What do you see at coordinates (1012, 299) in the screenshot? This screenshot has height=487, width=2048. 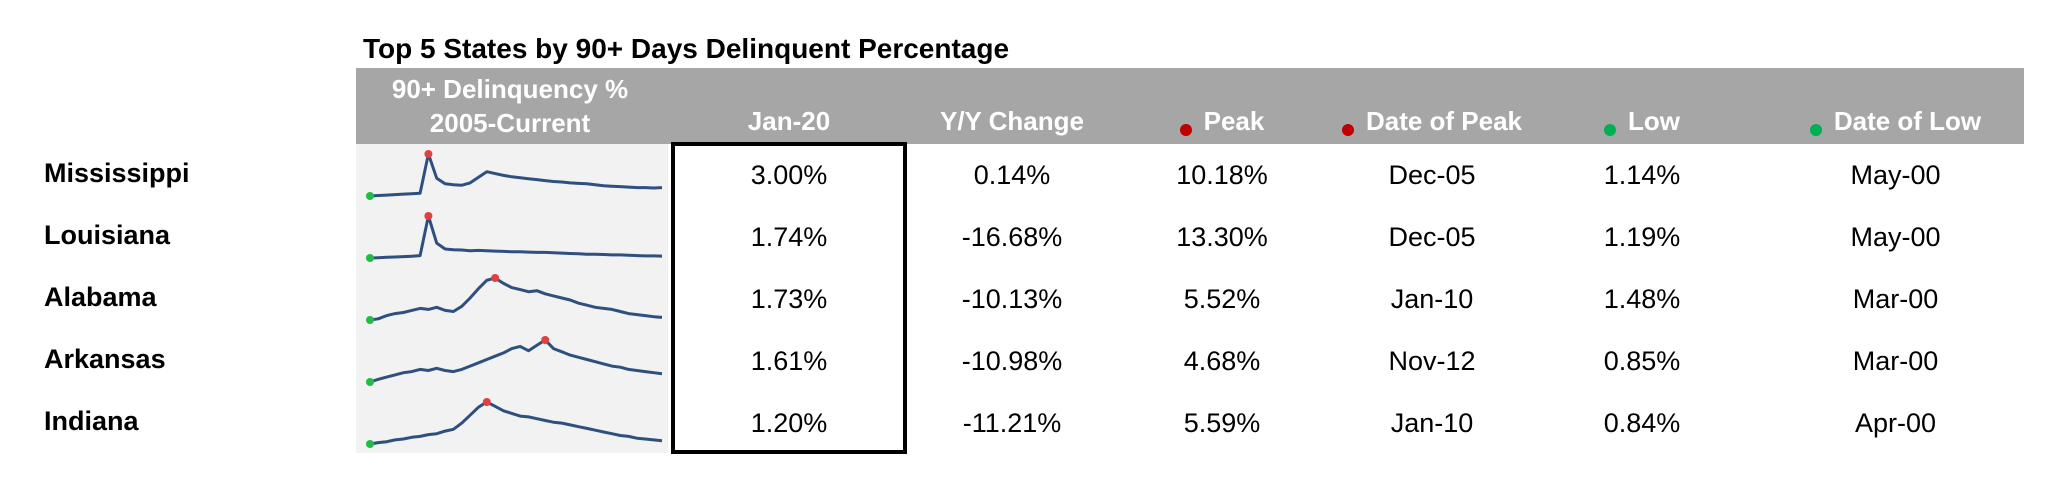 I see `yy-change-value: -10.13%` at bounding box center [1012, 299].